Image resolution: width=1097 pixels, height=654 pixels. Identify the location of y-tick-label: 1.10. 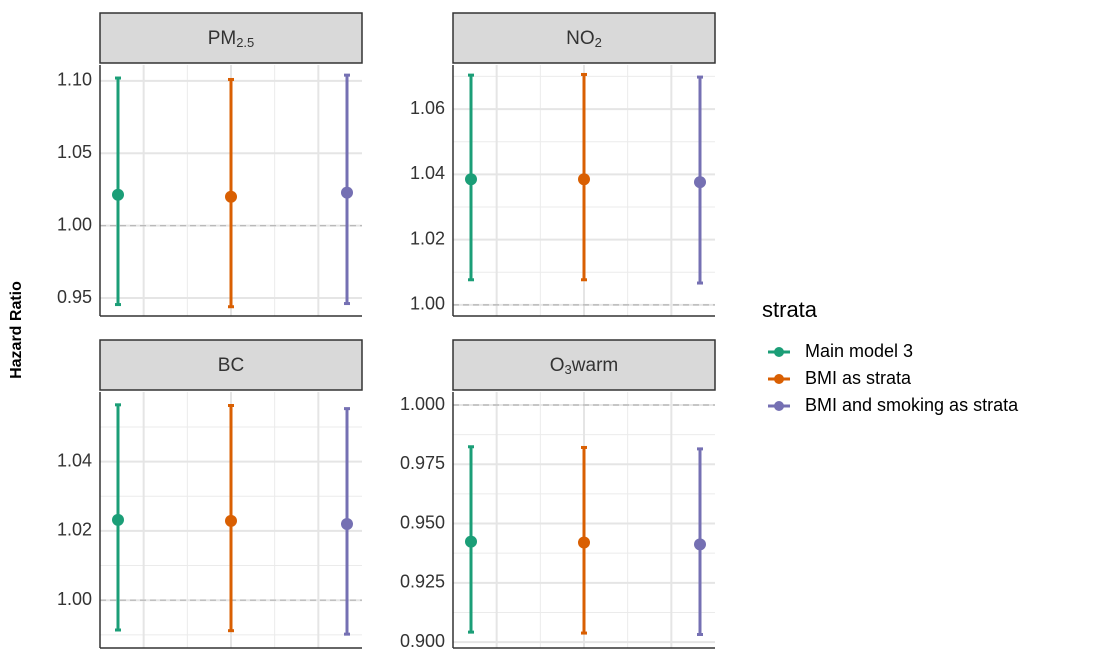
(74, 80).